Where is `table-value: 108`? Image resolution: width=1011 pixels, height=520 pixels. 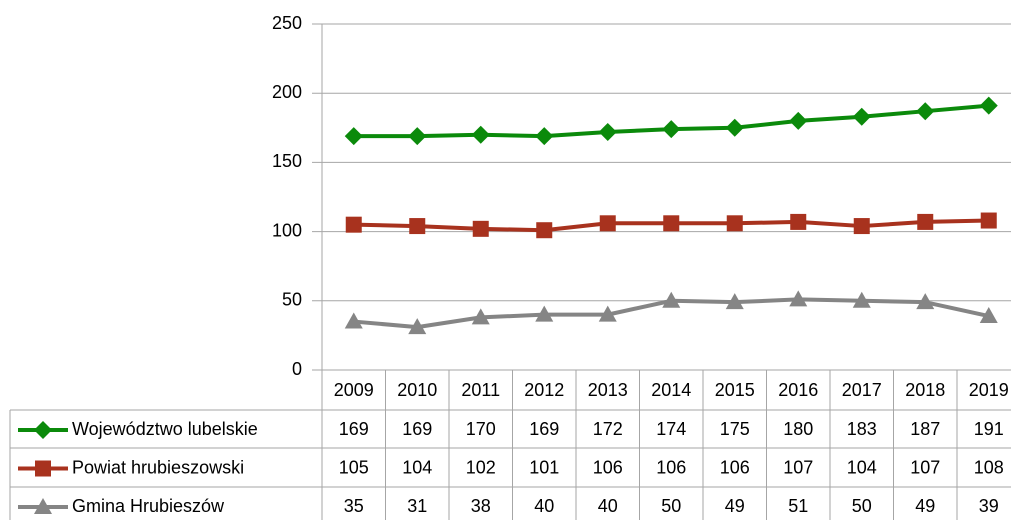 table-value: 108 is located at coordinates (989, 467).